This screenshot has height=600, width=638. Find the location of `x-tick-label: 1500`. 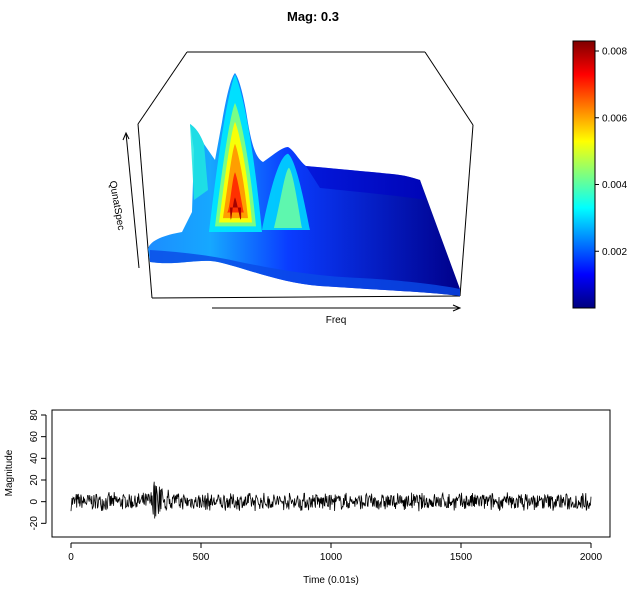

x-tick-label: 1500 is located at coordinates (461, 557).